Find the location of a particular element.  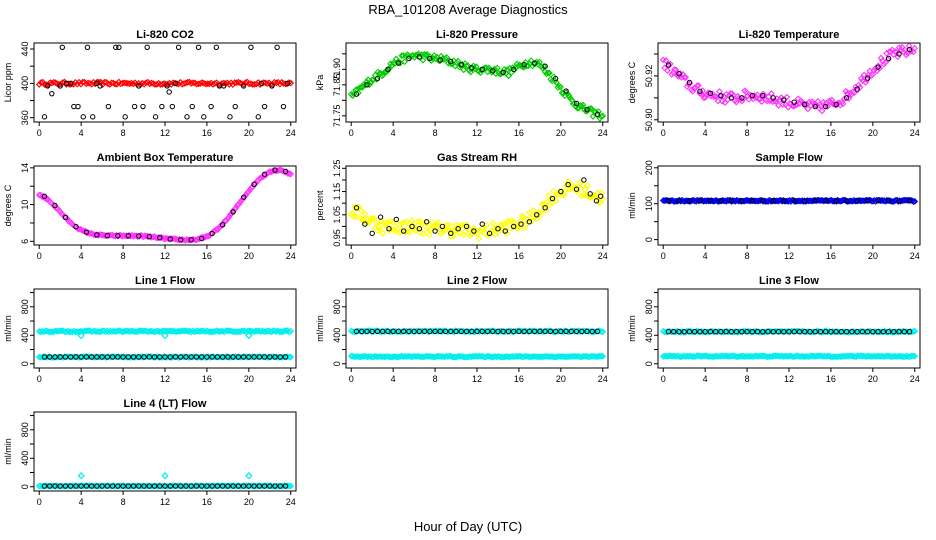

y-tick-label: 0 is located at coordinates (25, 363).